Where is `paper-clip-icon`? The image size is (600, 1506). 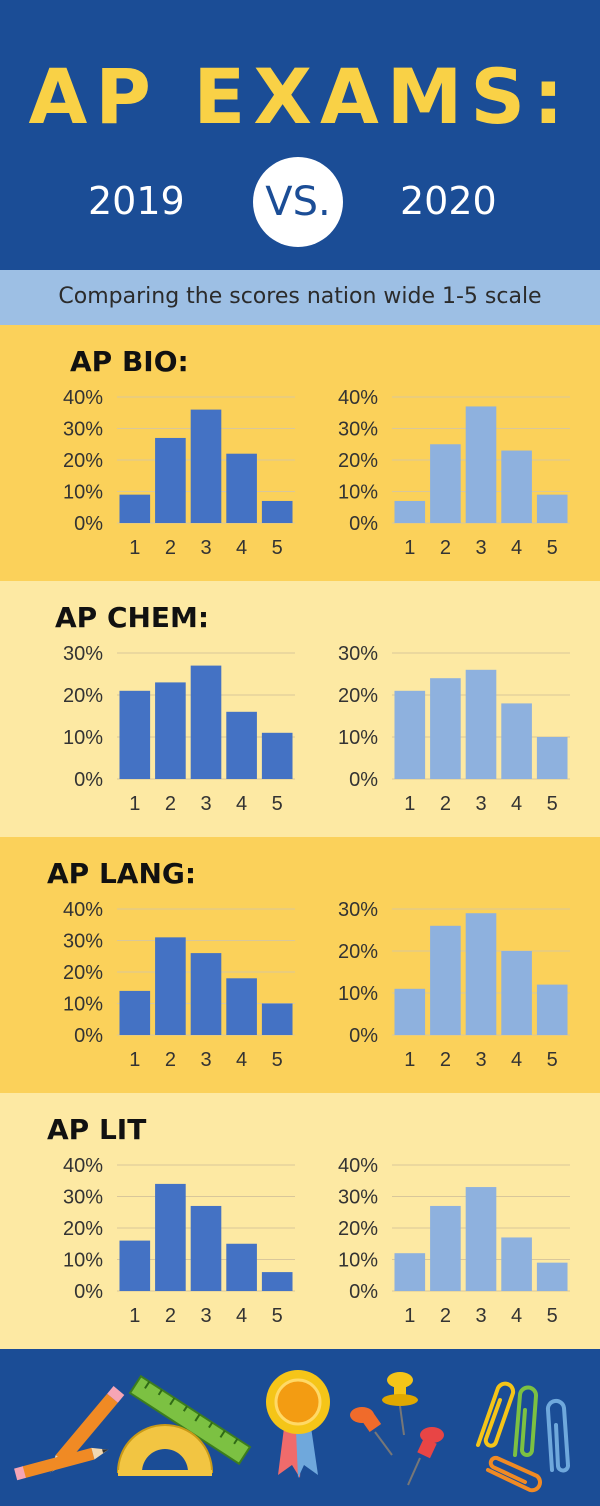 paper-clip-icon is located at coordinates (523, 1437).